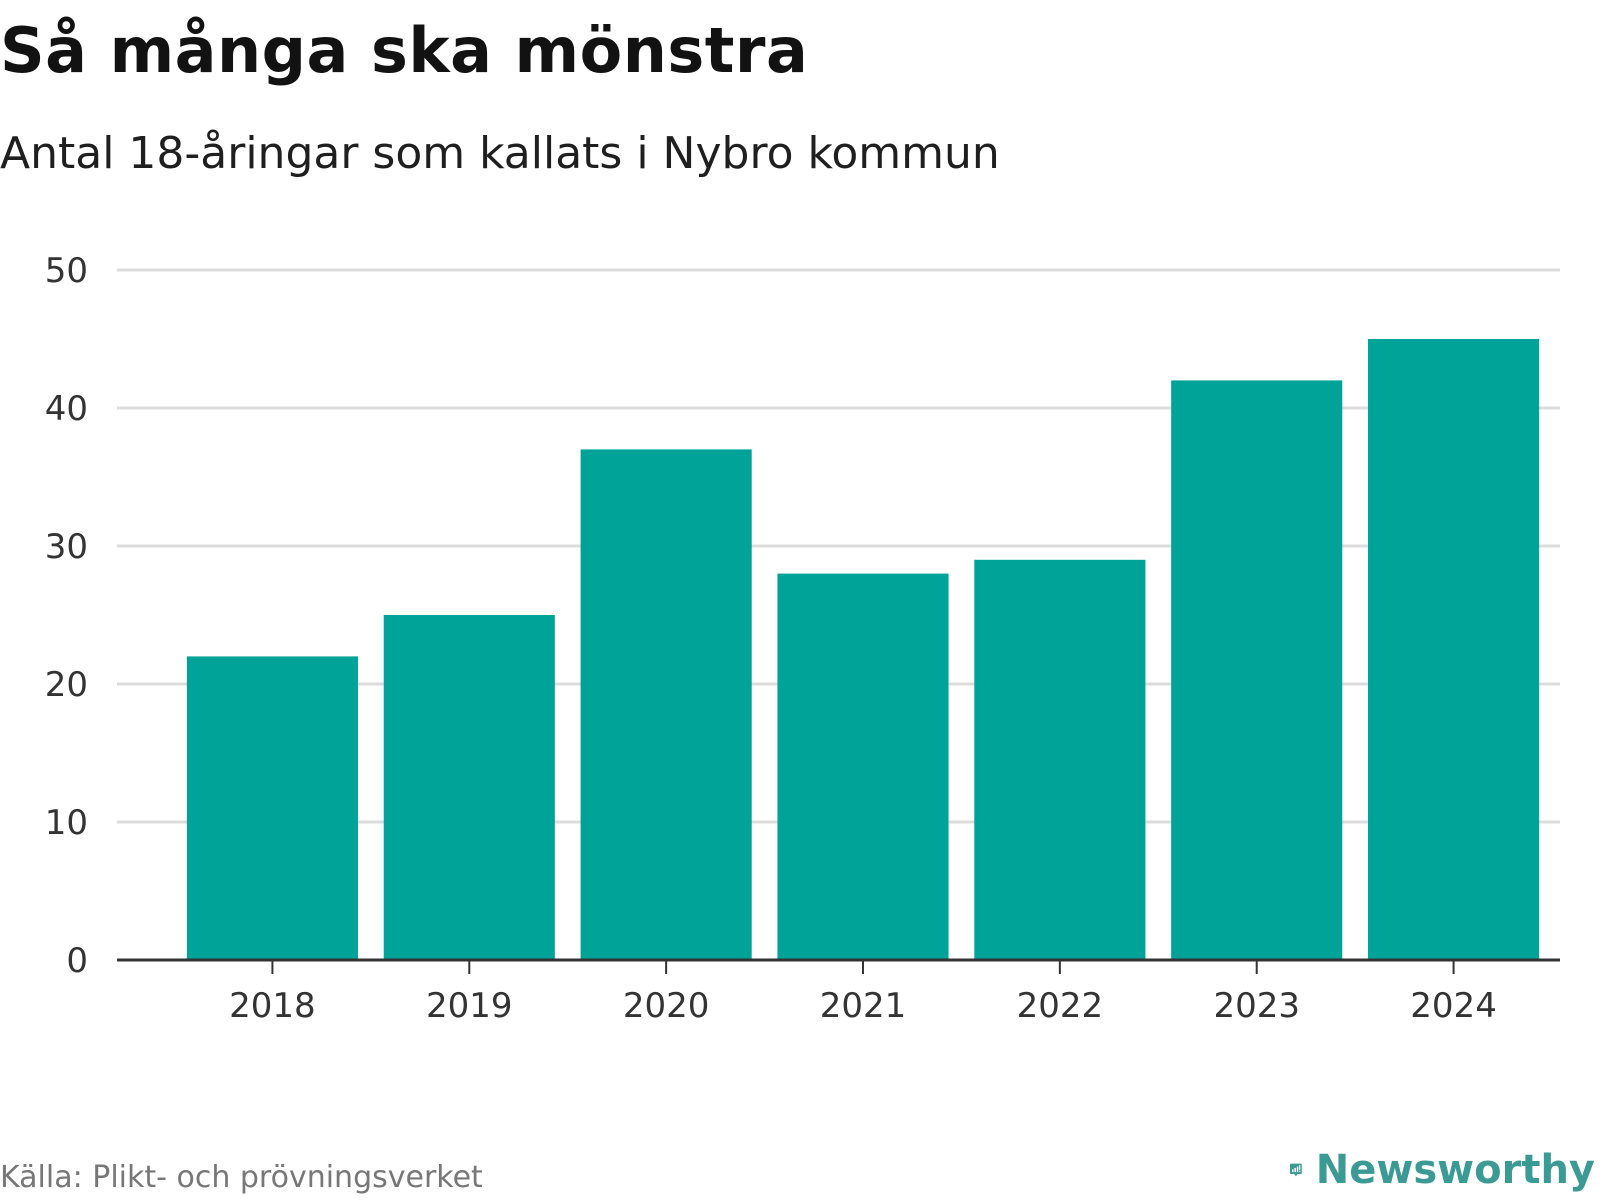 The width and height of the screenshot is (1600, 1200). I want to click on bar-2022, so click(1060, 759).